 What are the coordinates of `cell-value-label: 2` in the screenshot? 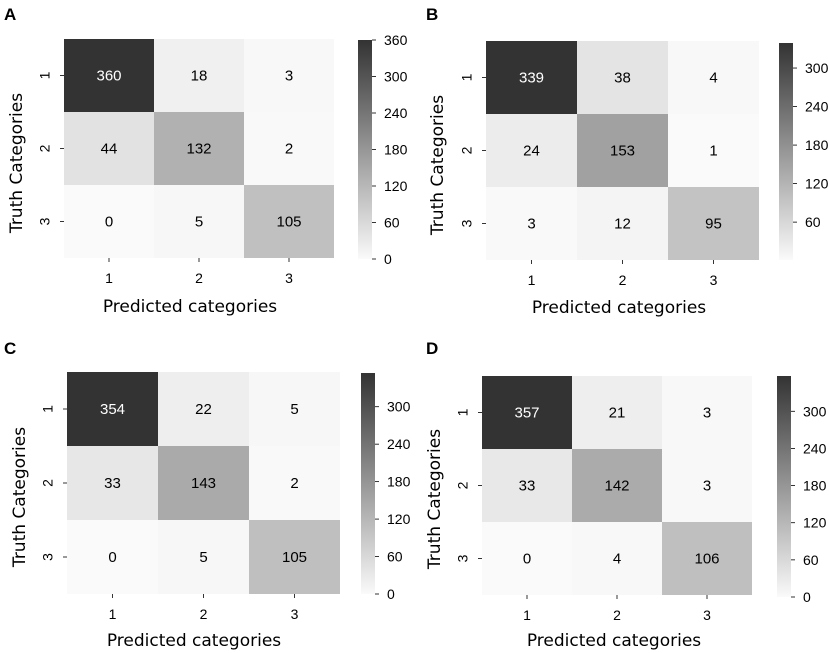 It's located at (289, 149).